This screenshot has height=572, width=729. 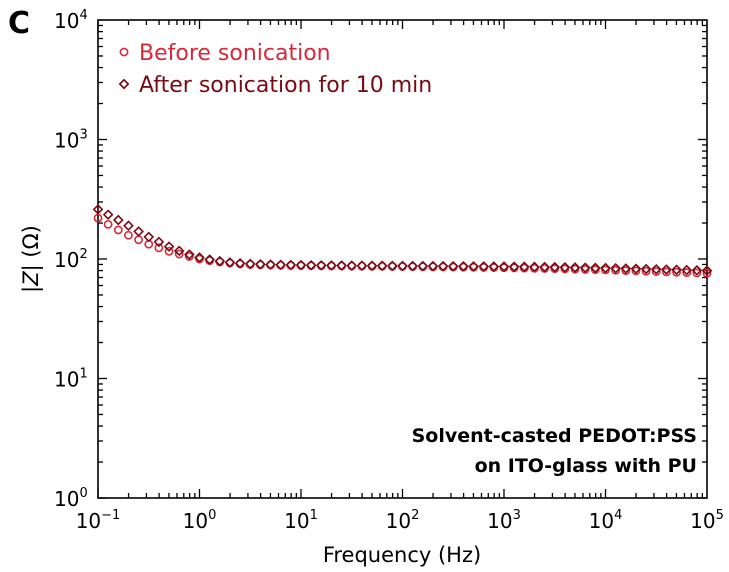 I want to click on panel-label: C, so click(x=19, y=23).